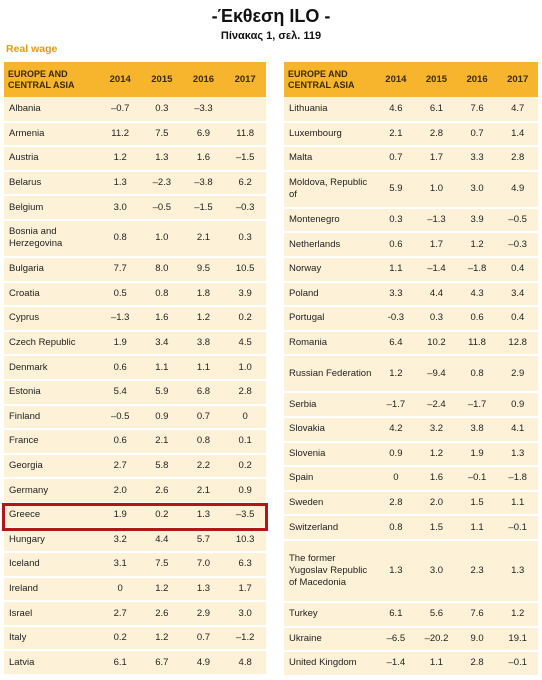  I want to click on wage-value-cell: 6.3, so click(245, 565).